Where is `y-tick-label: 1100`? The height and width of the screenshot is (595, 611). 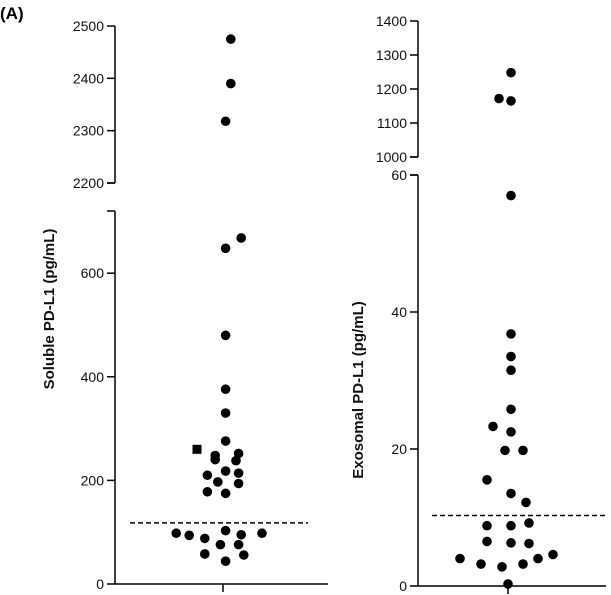 y-tick-label: 1100 is located at coordinates (392, 123).